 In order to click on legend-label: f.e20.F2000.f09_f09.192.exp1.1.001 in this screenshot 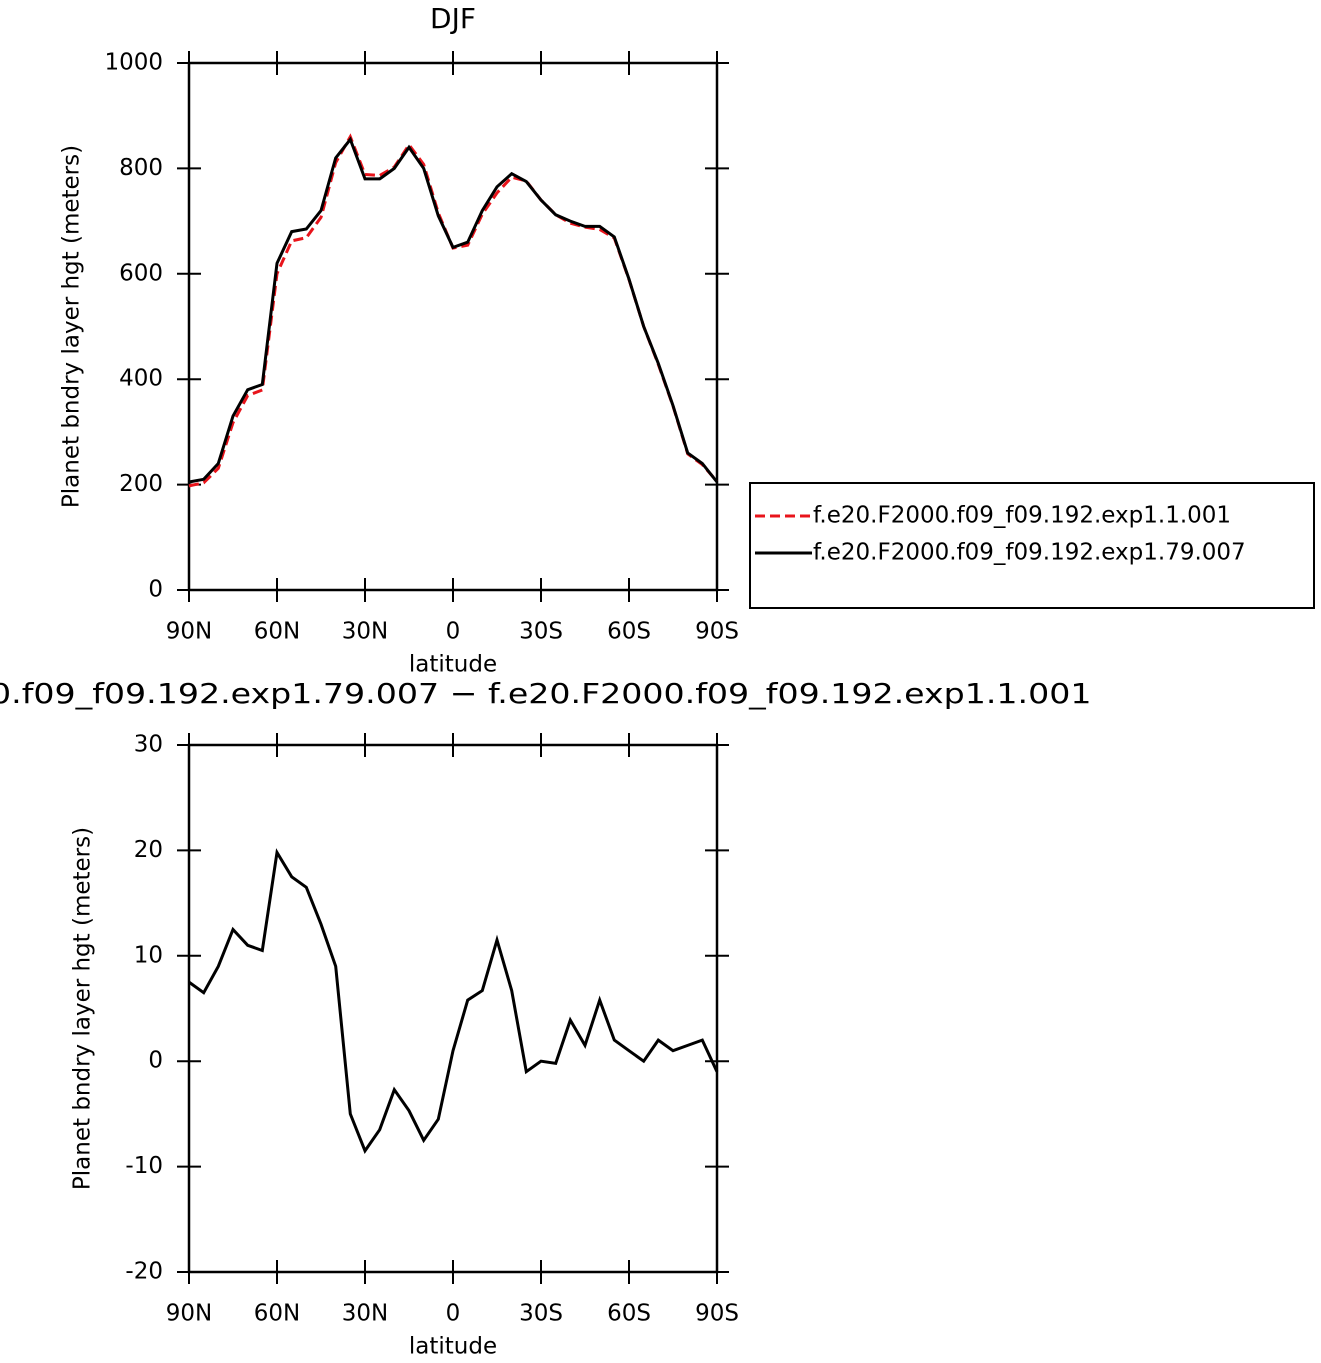, I will do `click(1022, 516)`.